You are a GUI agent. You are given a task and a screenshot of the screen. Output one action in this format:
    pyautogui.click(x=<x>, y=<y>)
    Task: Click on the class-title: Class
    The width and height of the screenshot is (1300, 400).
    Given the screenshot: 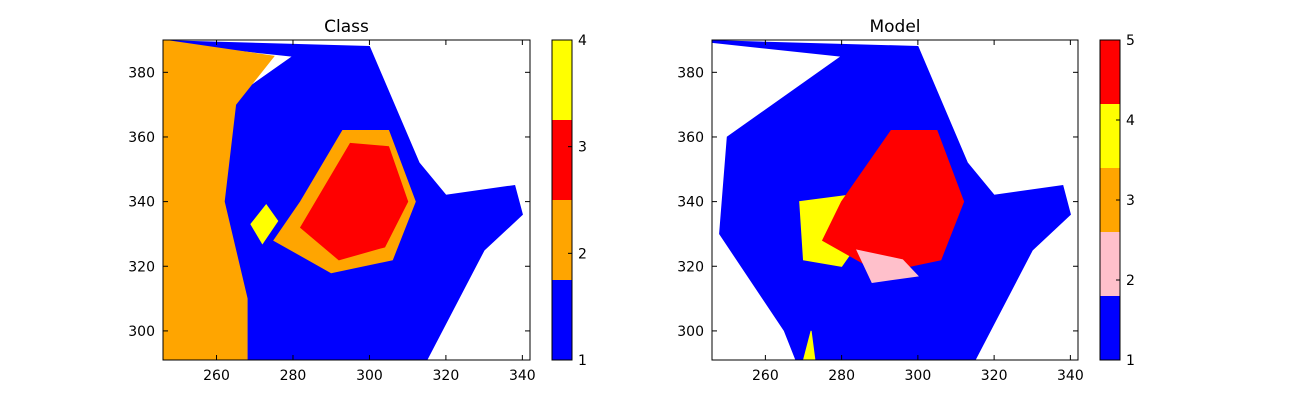 What is the action you would take?
    pyautogui.click(x=346, y=27)
    